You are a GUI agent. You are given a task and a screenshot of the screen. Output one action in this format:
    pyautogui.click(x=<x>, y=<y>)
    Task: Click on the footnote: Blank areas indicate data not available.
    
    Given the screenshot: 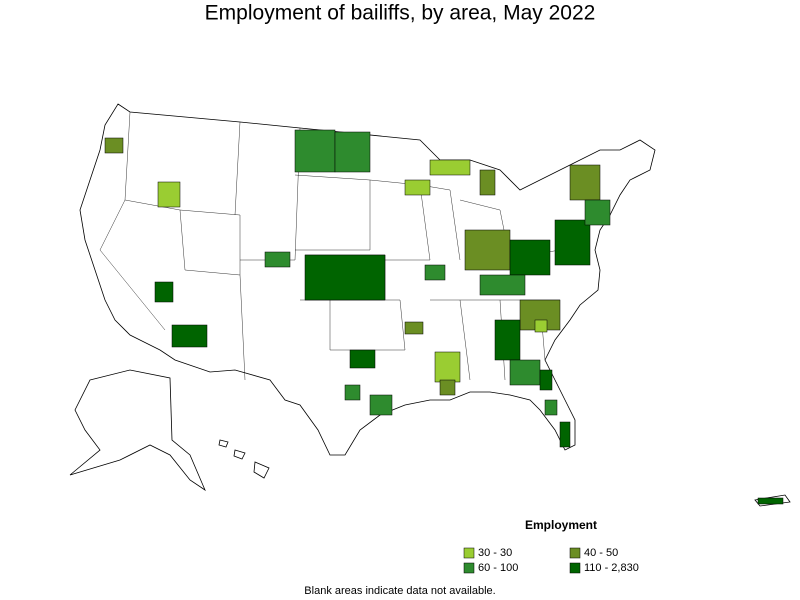 What is the action you would take?
    pyautogui.click(x=399, y=591)
    